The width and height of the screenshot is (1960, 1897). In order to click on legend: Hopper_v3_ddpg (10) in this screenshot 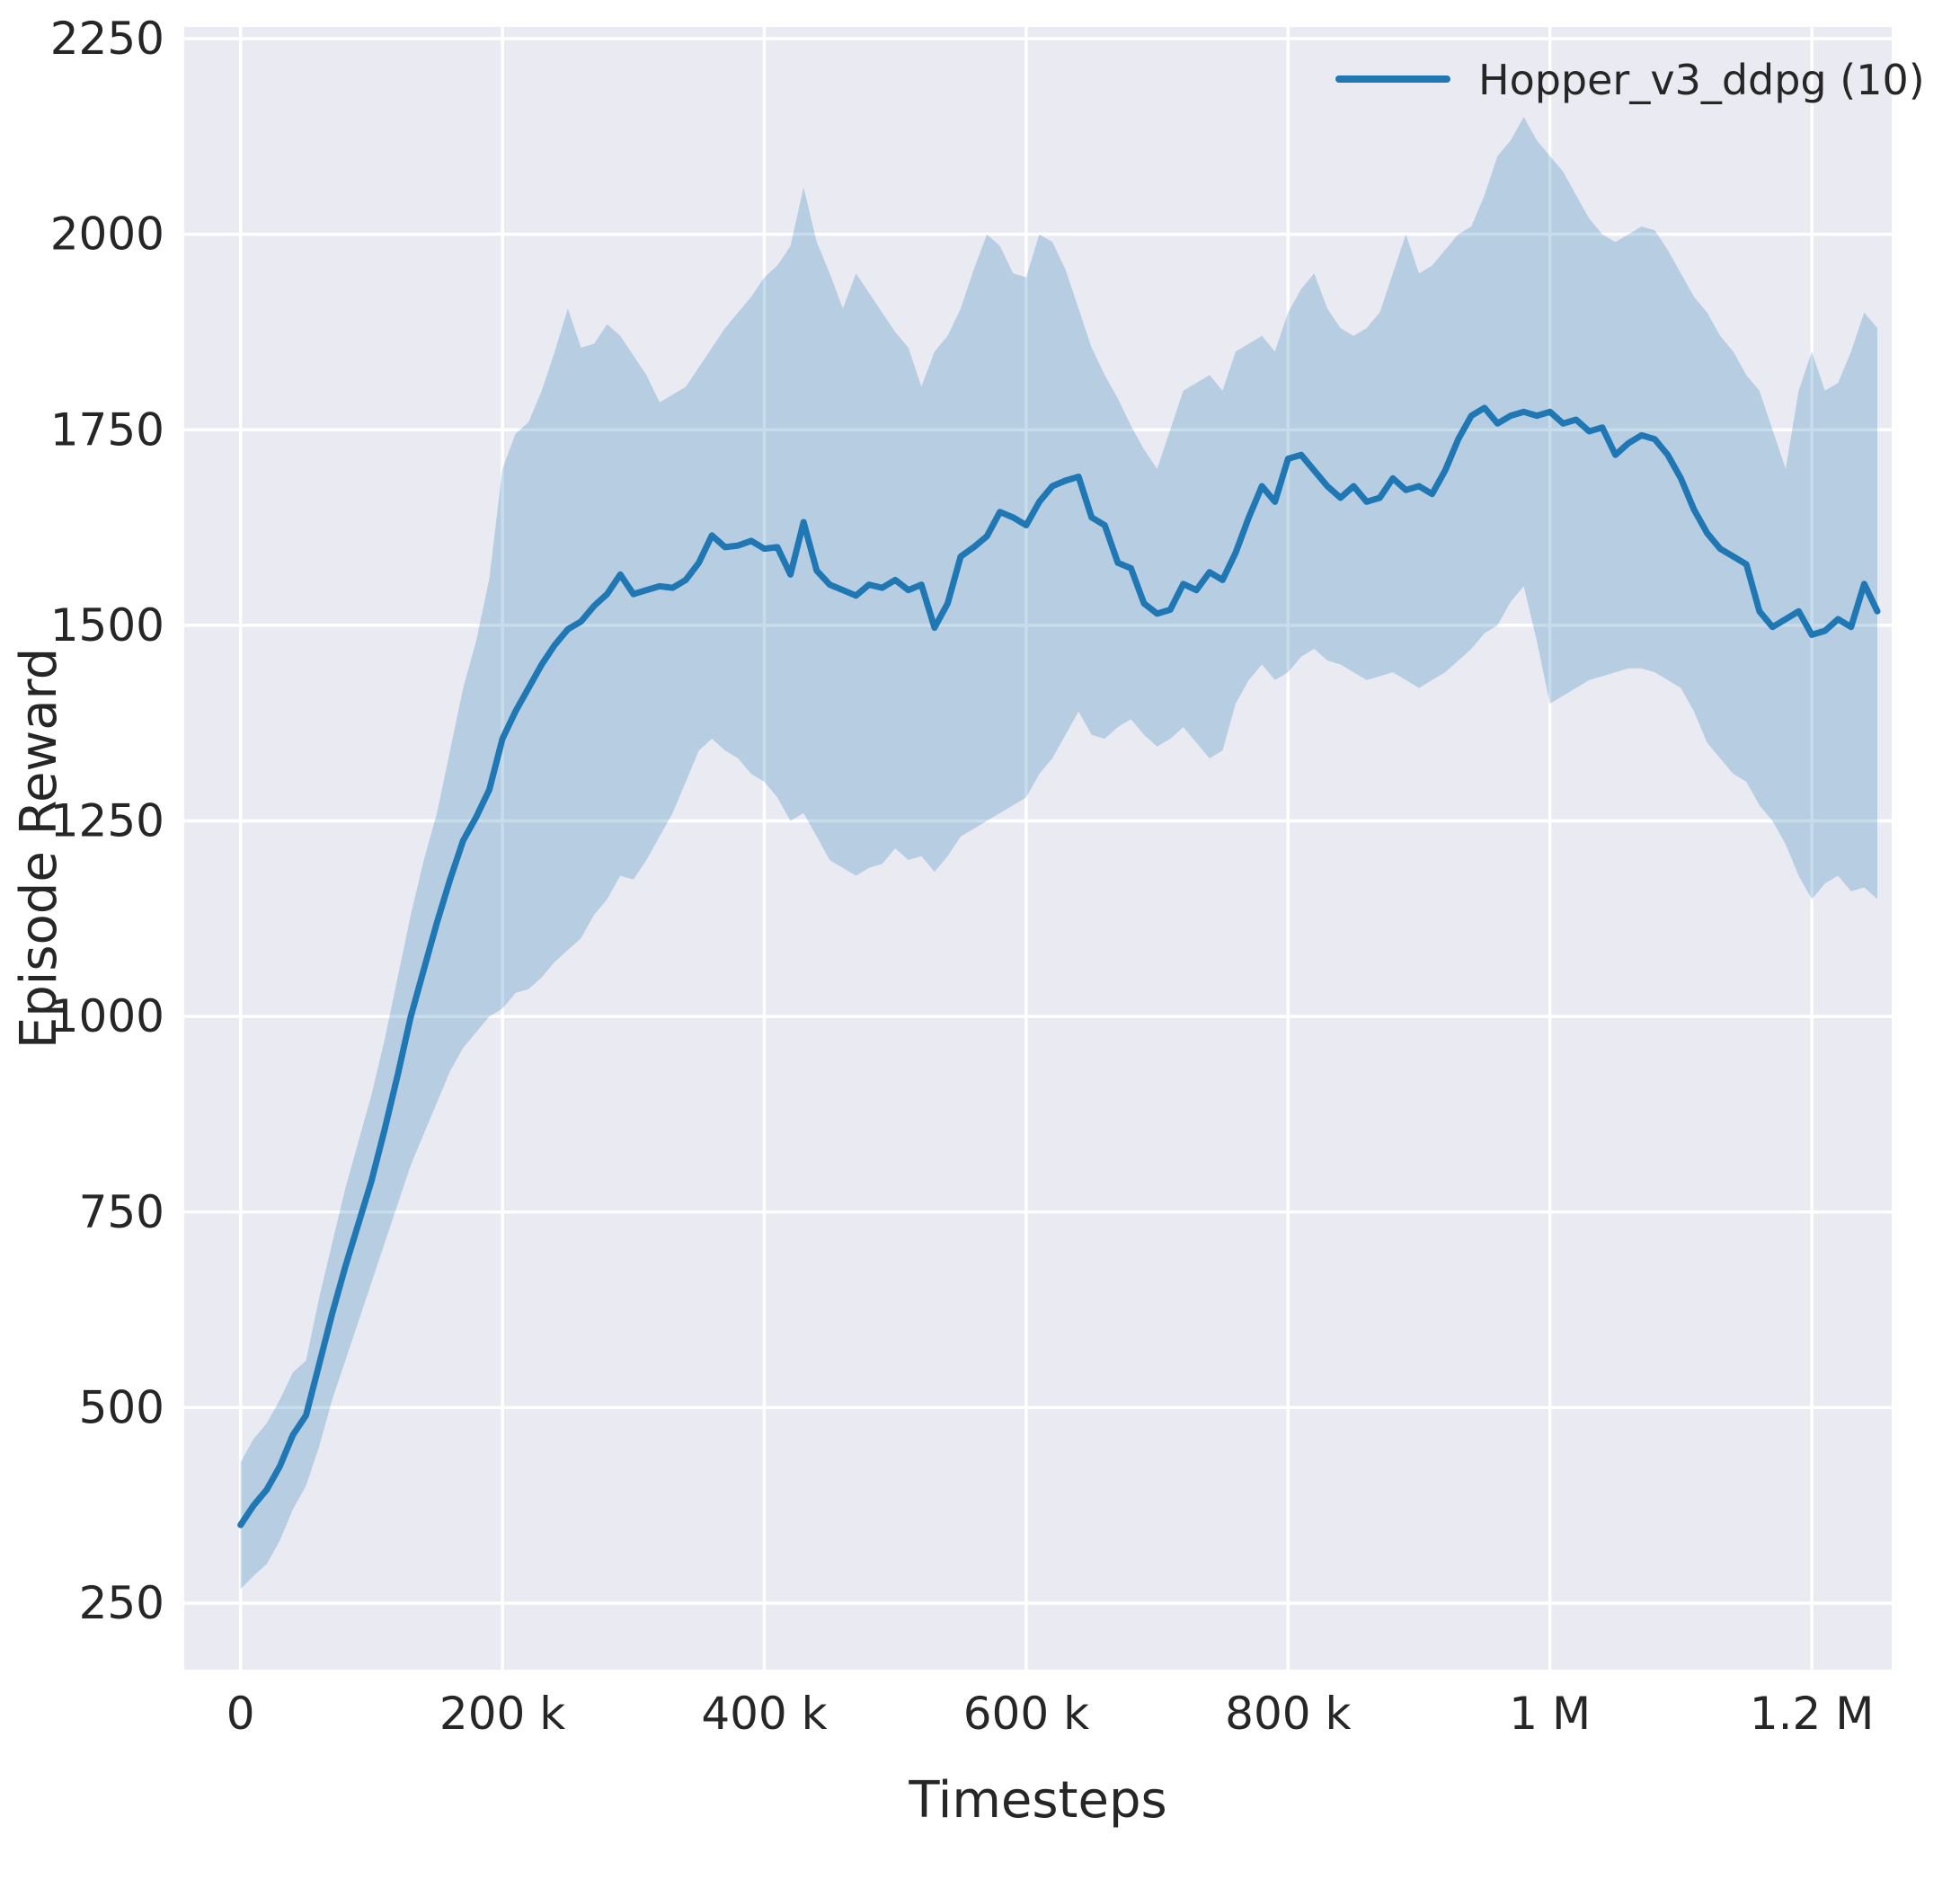, I will do `click(1630, 80)`.